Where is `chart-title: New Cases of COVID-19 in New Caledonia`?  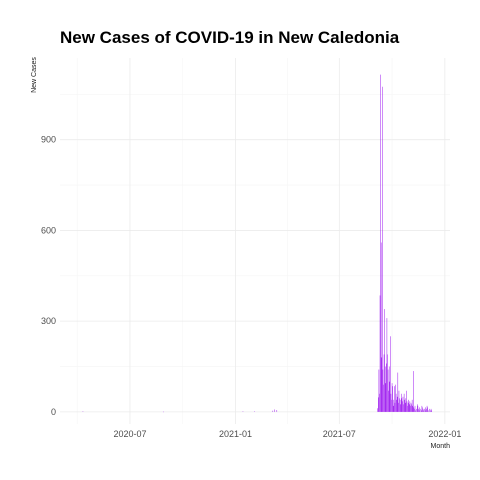 chart-title: New Cases of COVID-19 in New Caledonia is located at coordinates (230, 37).